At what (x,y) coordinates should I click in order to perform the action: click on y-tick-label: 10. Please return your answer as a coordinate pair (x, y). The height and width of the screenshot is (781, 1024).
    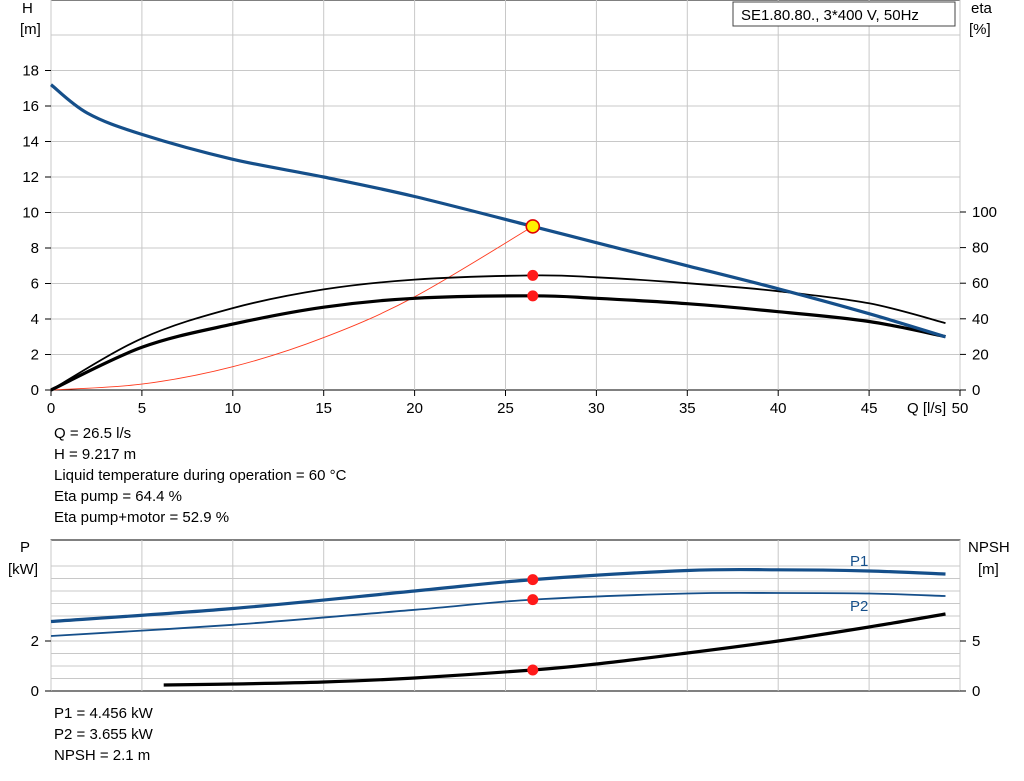
    Looking at the image, I should click on (30, 213).